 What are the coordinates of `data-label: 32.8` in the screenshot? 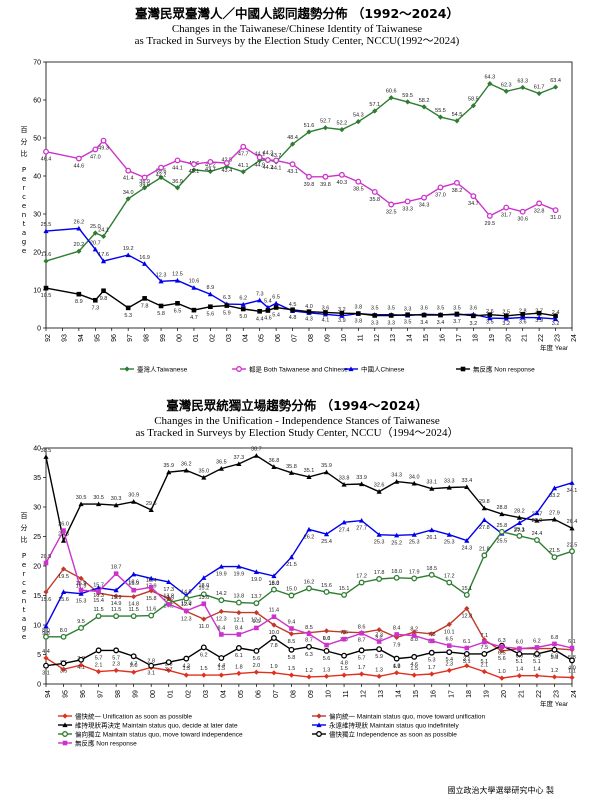 It's located at (539, 211).